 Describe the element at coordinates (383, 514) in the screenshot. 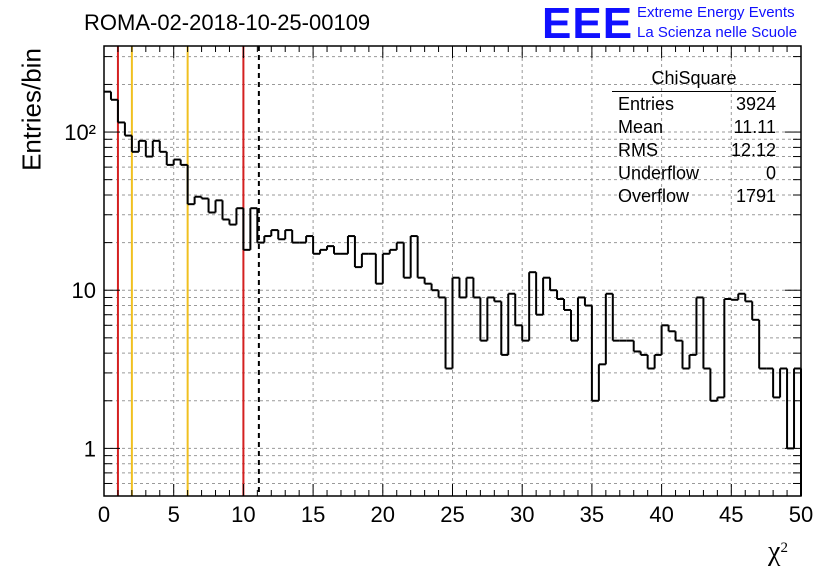

I see `x-tick-label: 20` at that location.